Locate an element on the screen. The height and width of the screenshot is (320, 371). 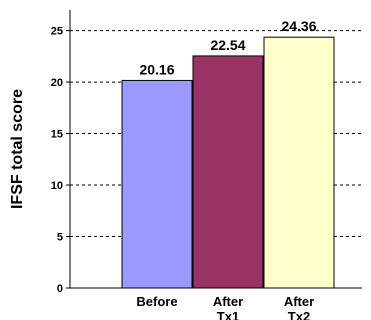
data-label: 24.36 is located at coordinates (298, 26).